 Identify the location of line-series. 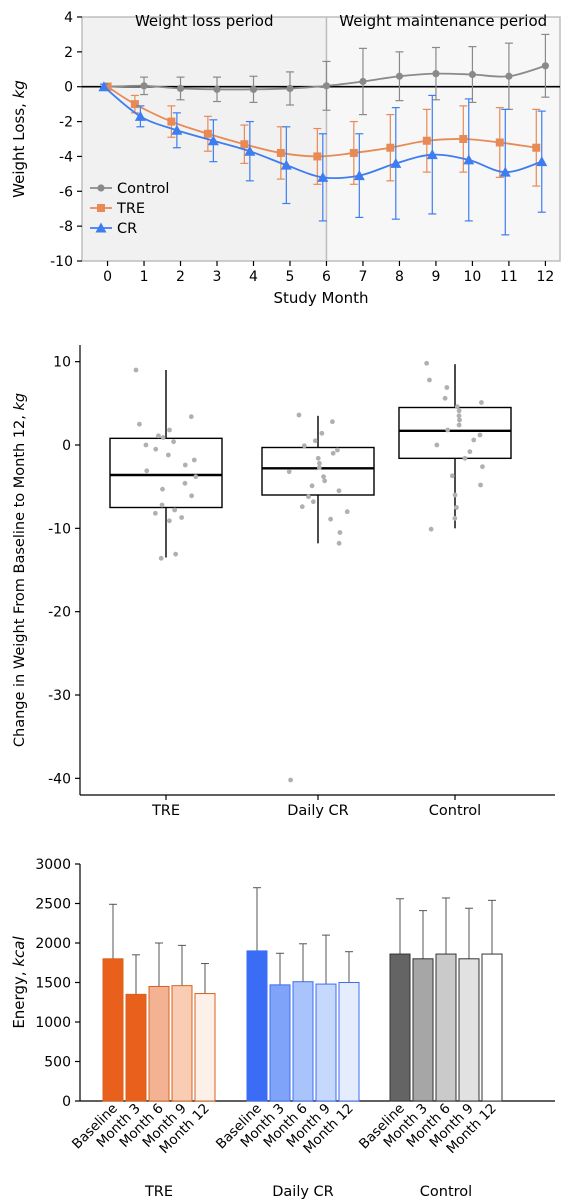
(324, 134).